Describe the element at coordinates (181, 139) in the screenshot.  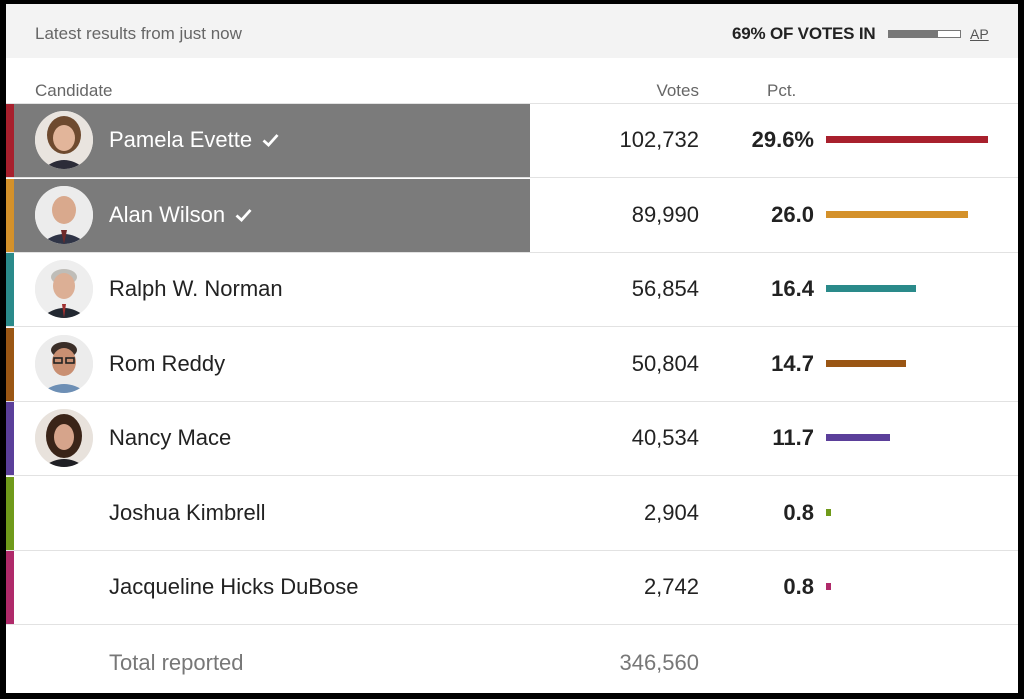
I see `candidate-name-text: Pamela Evette` at that location.